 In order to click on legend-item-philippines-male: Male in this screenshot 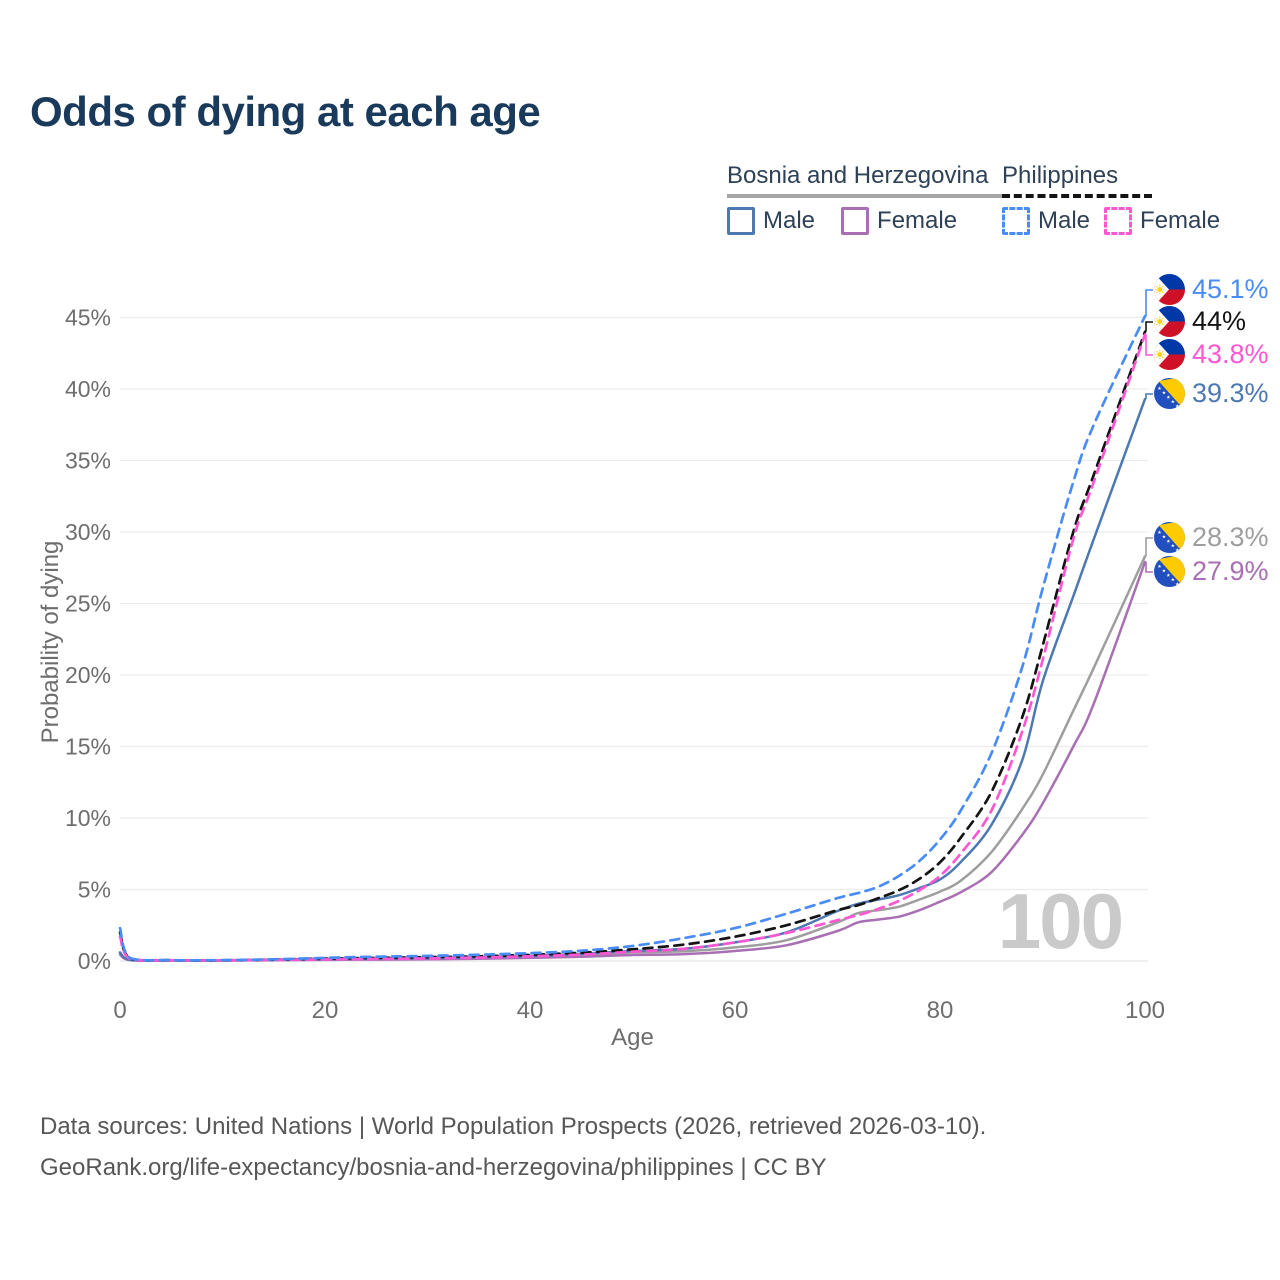, I will do `click(1046, 221)`.